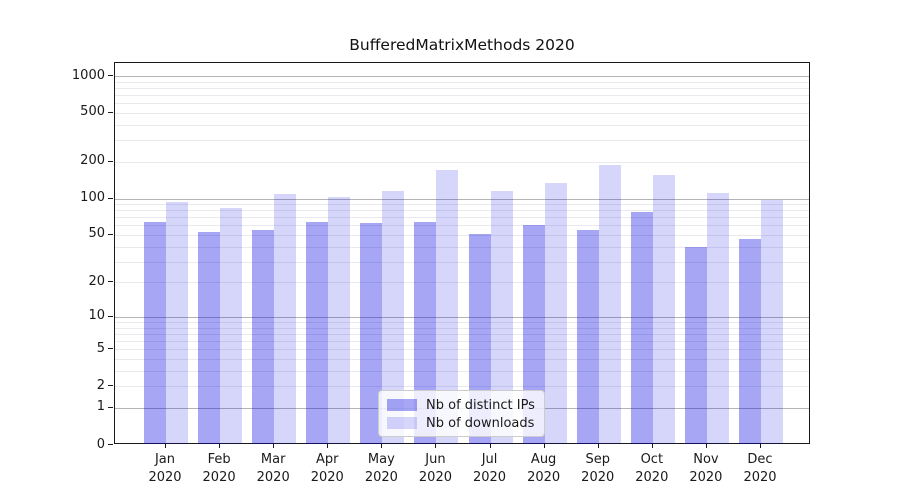  I want to click on bar-distinct-ips-sep, so click(587, 337).